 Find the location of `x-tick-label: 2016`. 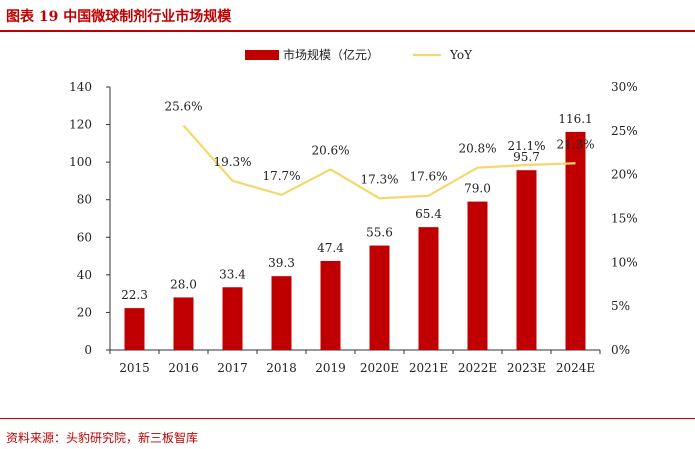

x-tick-label: 2016 is located at coordinates (183, 368).